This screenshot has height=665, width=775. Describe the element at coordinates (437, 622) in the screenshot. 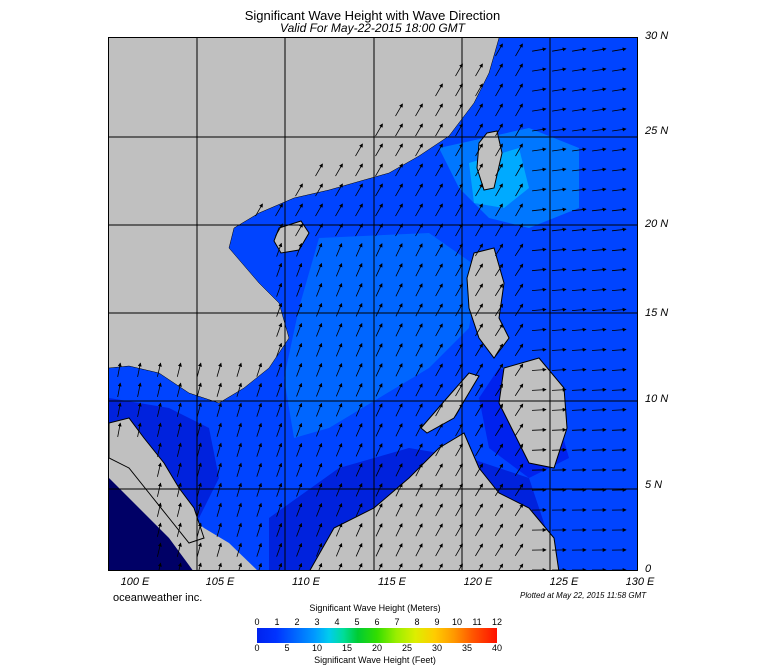

I see `colorbar-meter-tick: 9` at that location.